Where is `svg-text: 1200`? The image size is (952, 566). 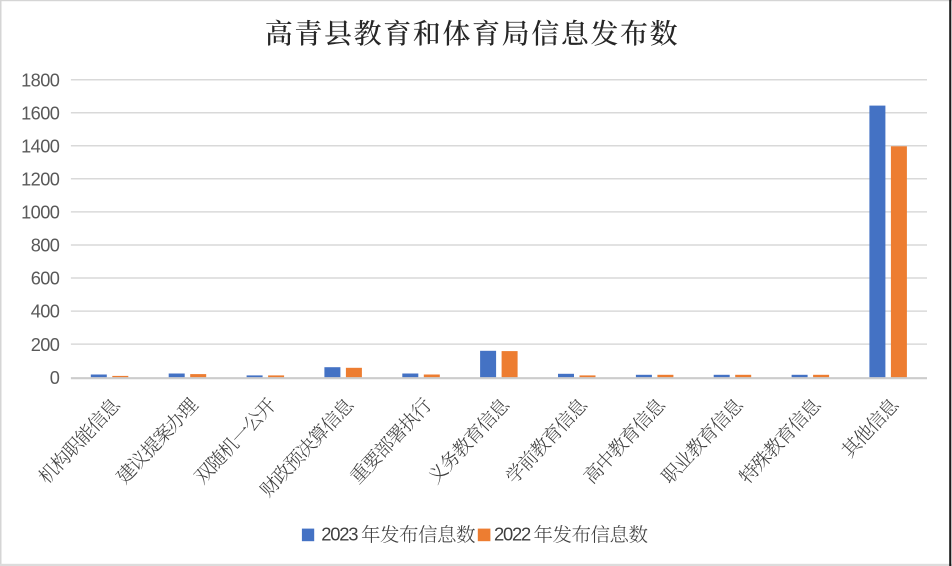
svg-text: 1200 is located at coordinates (40, 180).